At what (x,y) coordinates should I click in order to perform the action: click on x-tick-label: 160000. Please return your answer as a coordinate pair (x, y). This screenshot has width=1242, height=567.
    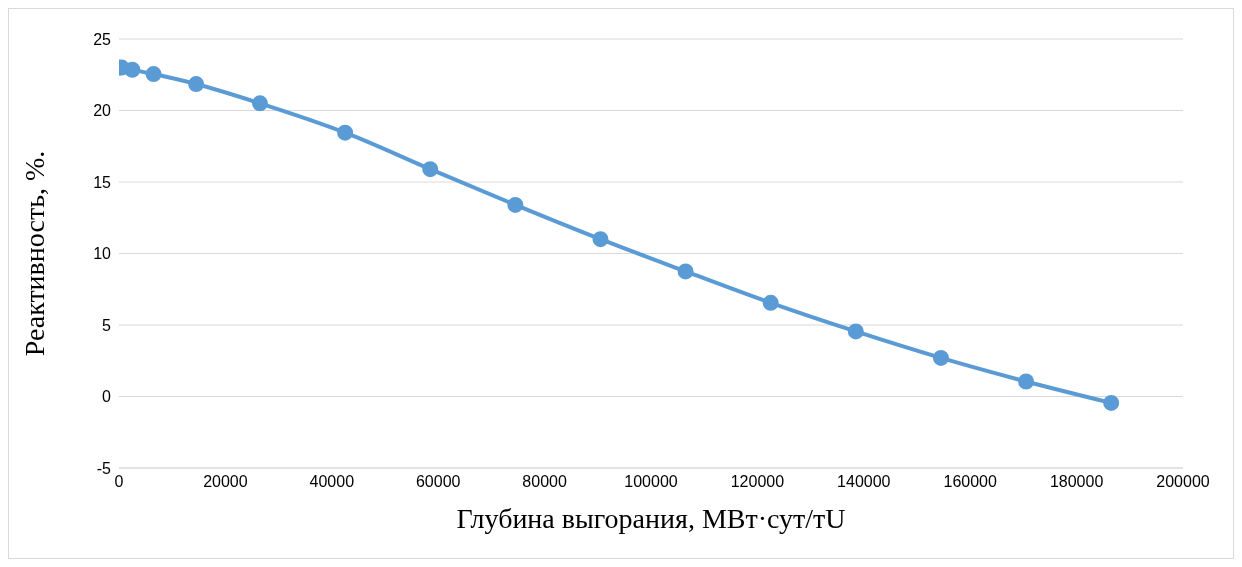
    Looking at the image, I should click on (970, 482).